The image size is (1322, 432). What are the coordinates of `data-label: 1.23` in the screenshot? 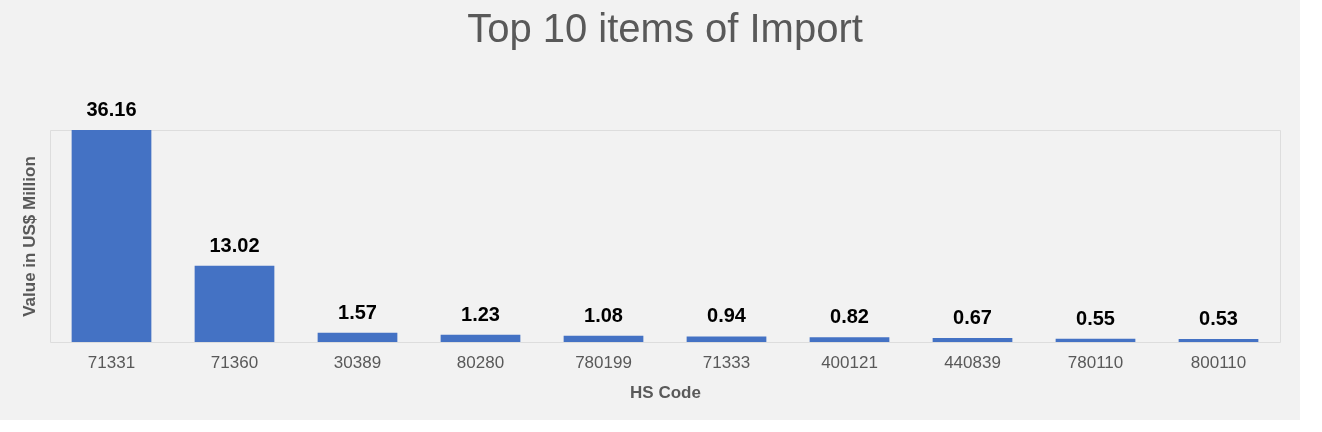 It's located at (480, 313).